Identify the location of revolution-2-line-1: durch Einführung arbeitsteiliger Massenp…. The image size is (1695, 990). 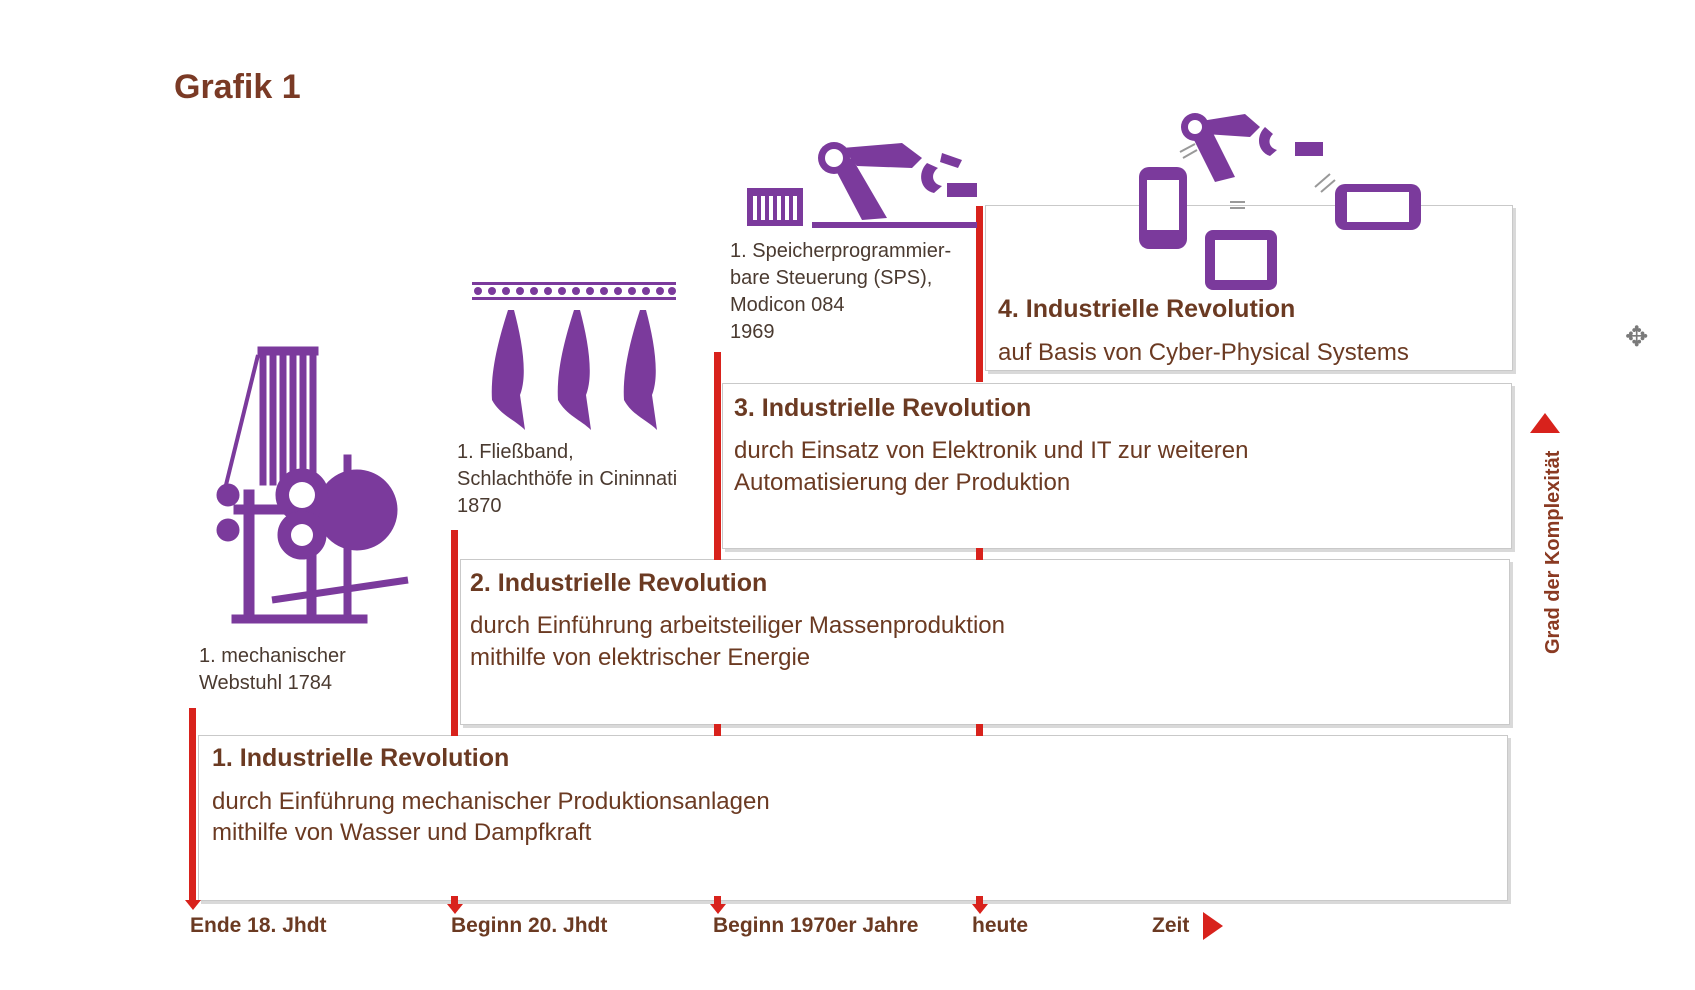
(737, 625).